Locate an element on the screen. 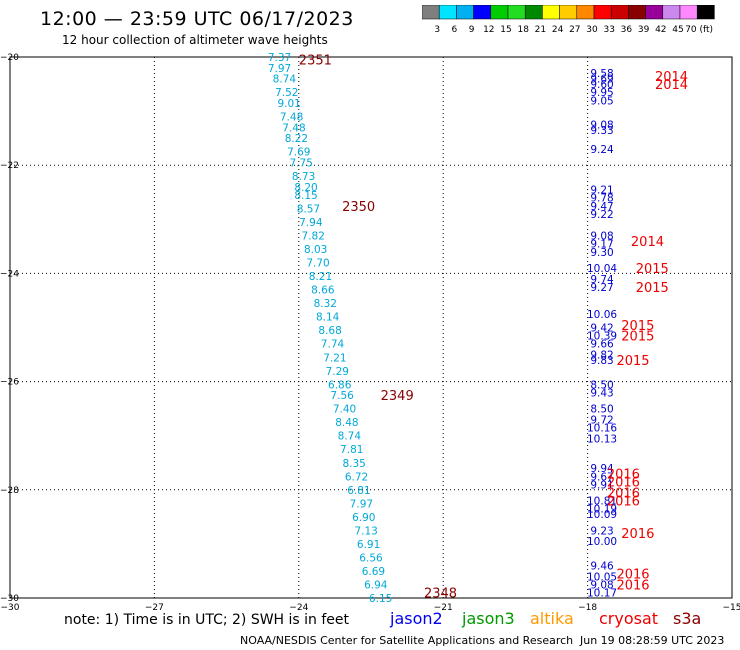  pass-number-label: 2348 is located at coordinates (440, 594).